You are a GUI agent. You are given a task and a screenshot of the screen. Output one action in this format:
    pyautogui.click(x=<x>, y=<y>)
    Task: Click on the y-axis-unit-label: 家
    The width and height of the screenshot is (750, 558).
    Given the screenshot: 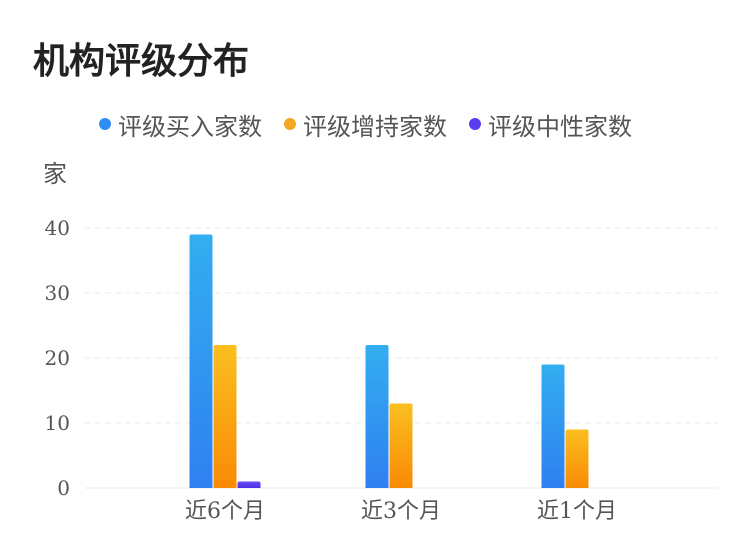 What is the action you would take?
    pyautogui.click(x=55, y=174)
    